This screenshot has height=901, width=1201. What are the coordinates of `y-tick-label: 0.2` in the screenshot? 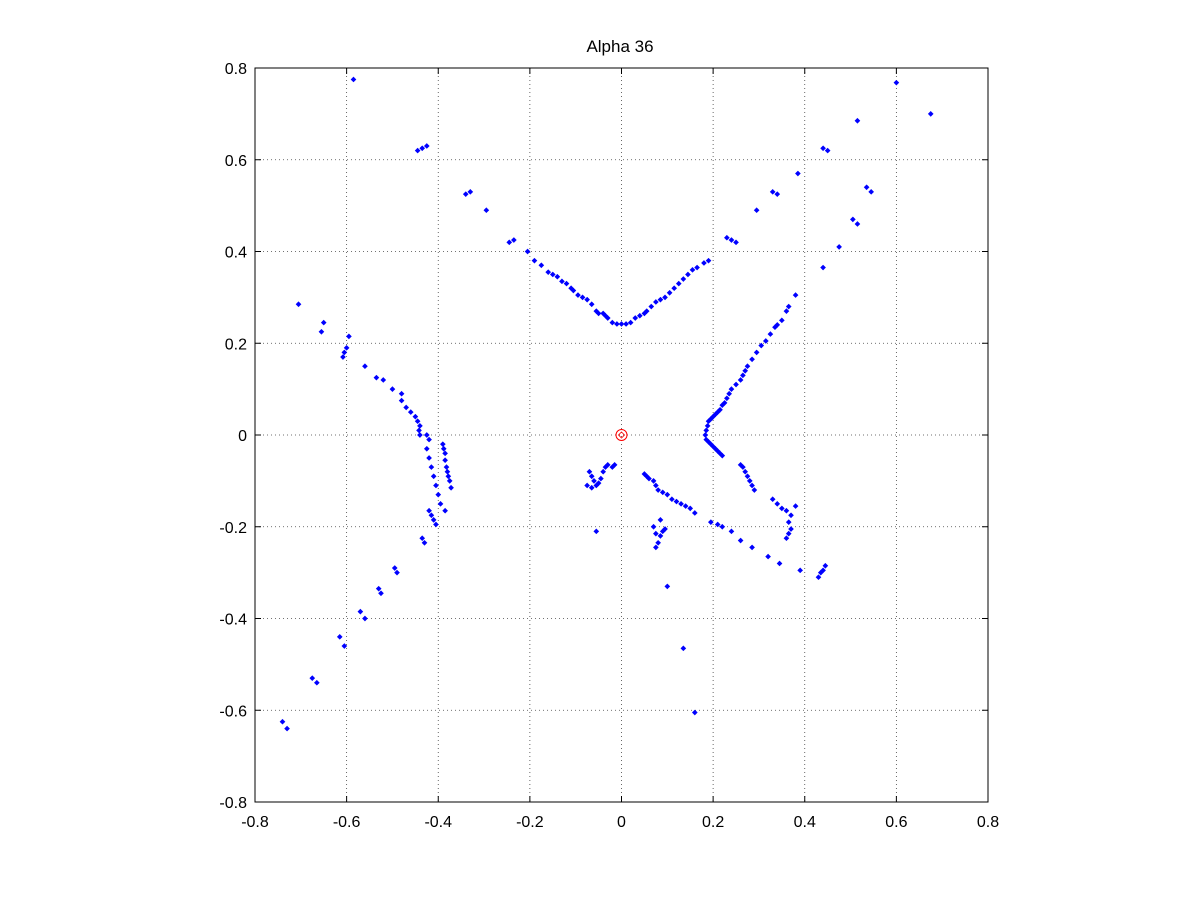 It's located at (236, 344).